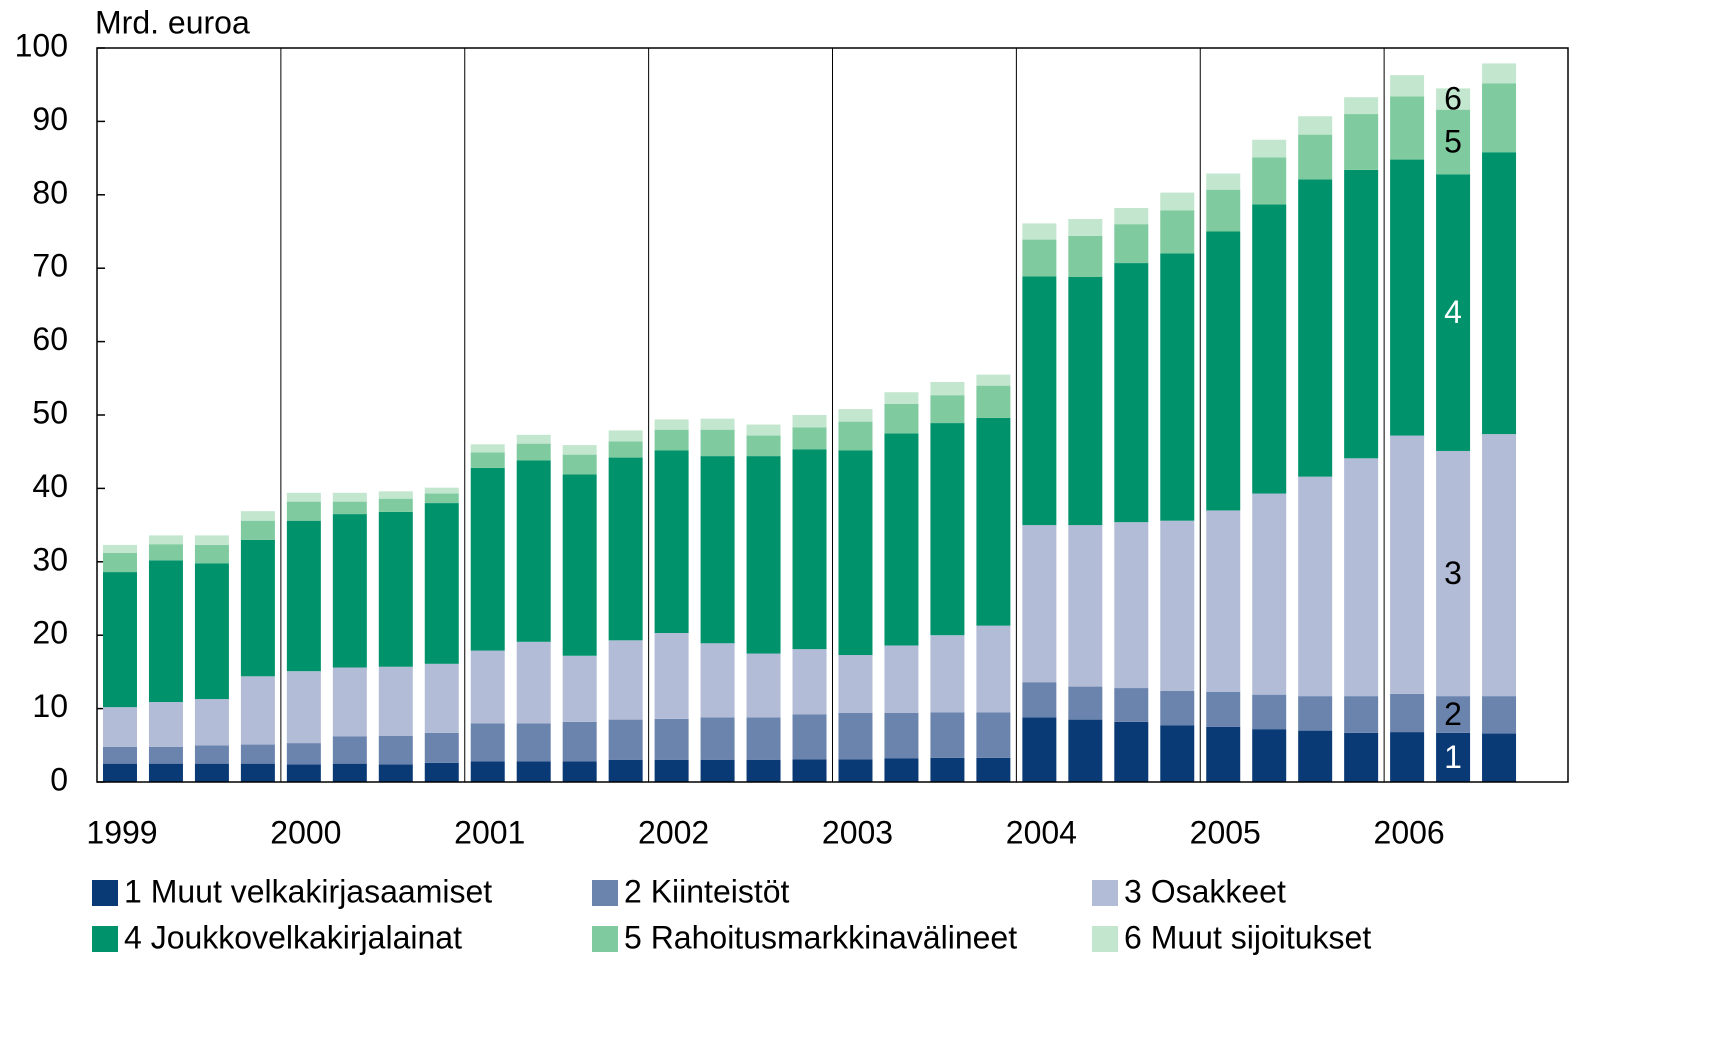  I want to click on y-tick-label: 80, so click(50, 192).